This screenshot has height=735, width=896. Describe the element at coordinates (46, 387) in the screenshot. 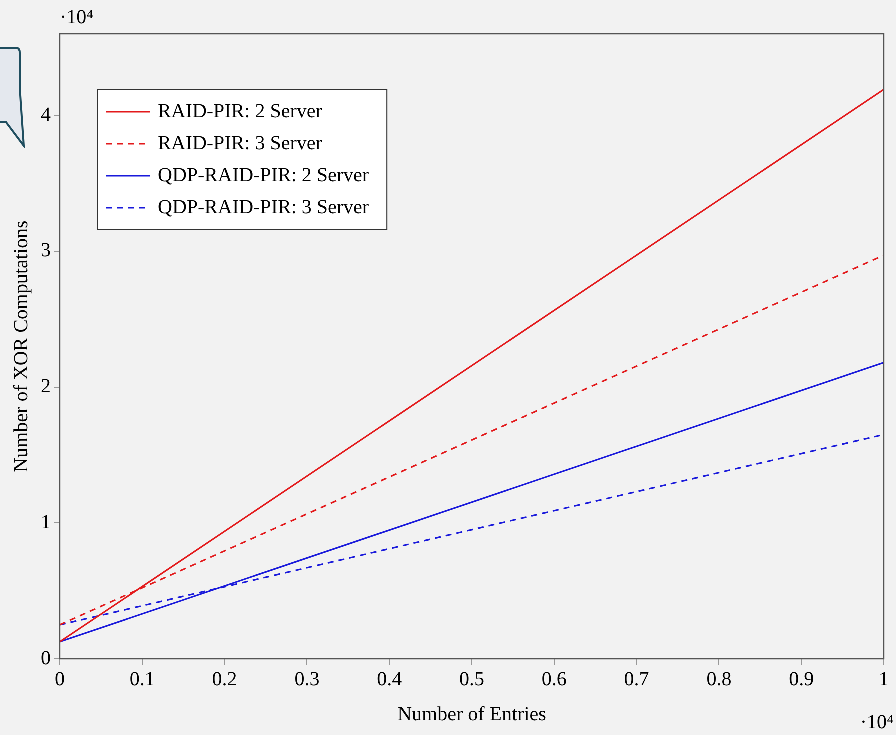

I see `y-tick-label: 2` at that location.